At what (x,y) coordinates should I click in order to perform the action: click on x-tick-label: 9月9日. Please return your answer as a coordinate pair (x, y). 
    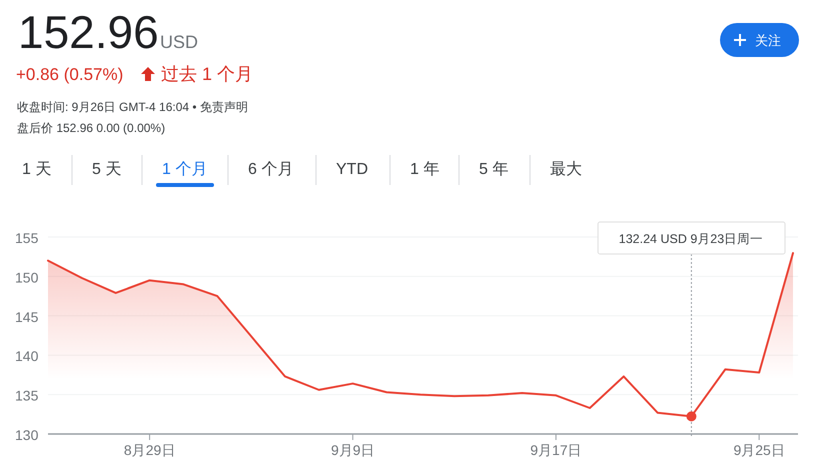
    Looking at the image, I should click on (352, 450).